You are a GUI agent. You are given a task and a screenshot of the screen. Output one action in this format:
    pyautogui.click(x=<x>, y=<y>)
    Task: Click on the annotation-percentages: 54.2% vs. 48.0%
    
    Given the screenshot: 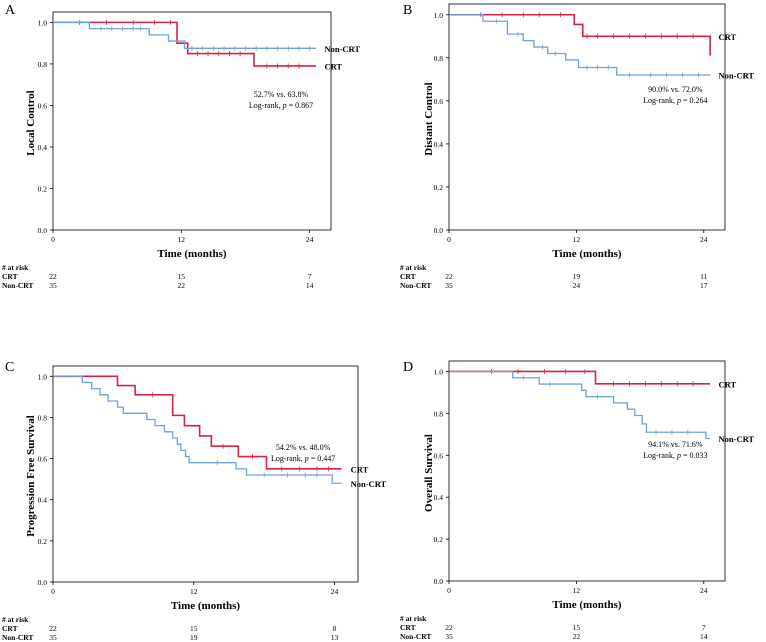 What is the action you would take?
    pyautogui.click(x=303, y=447)
    